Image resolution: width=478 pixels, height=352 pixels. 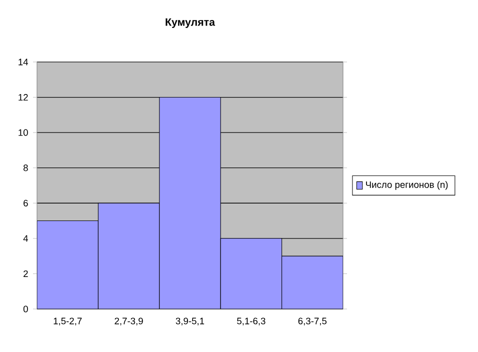 What do you see at coordinates (26, 168) in the screenshot?
I see `y-tick-label: 8` at bounding box center [26, 168].